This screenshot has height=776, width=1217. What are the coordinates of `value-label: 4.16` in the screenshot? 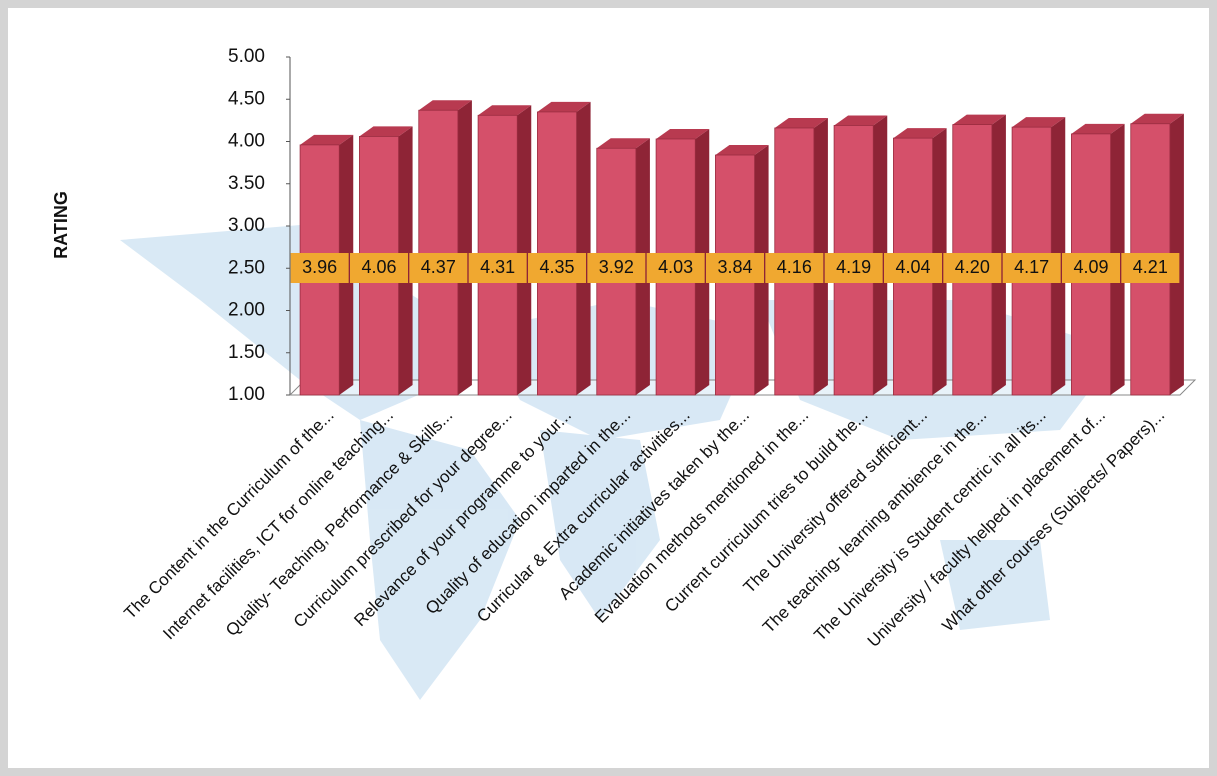 It's located at (794, 267).